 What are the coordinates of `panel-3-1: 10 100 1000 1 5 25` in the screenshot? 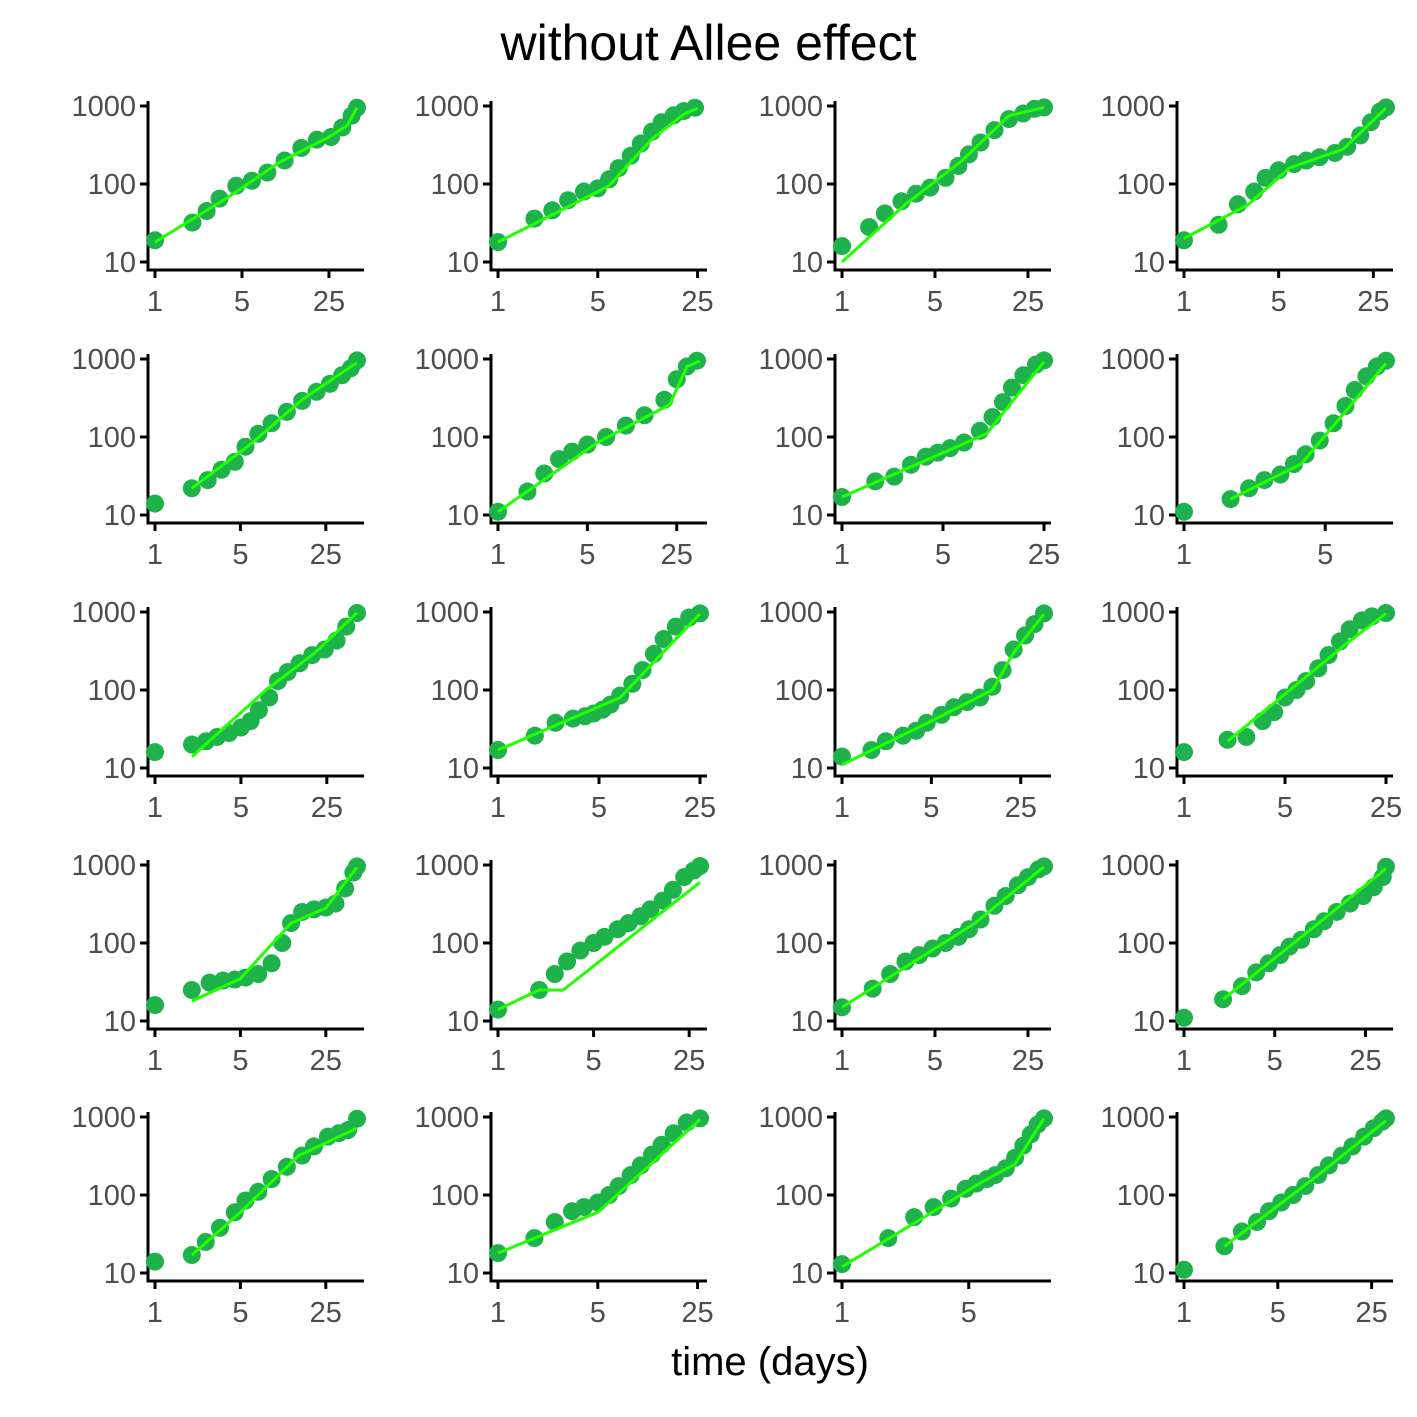 It's located at (218, 710).